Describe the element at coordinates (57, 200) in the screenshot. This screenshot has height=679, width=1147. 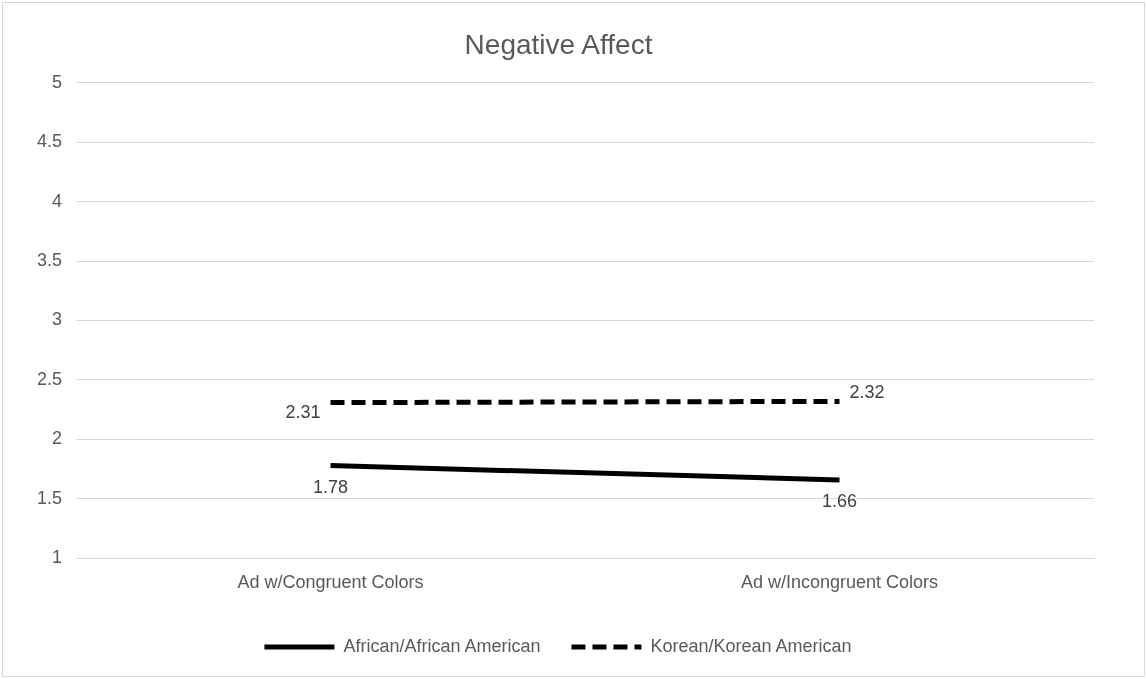
I see `y-tick-label: 4` at that location.